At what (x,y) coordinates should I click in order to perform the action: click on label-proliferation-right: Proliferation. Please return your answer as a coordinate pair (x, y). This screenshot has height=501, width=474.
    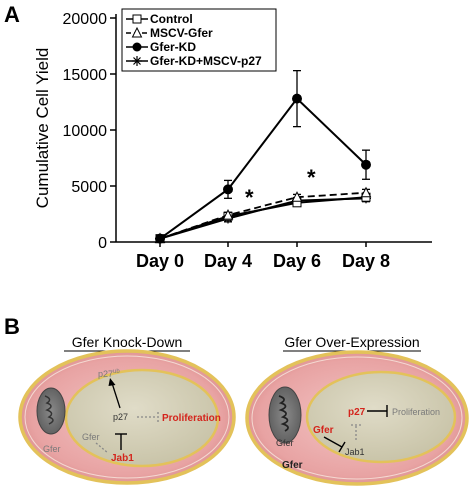
    Looking at the image, I should click on (416, 412).